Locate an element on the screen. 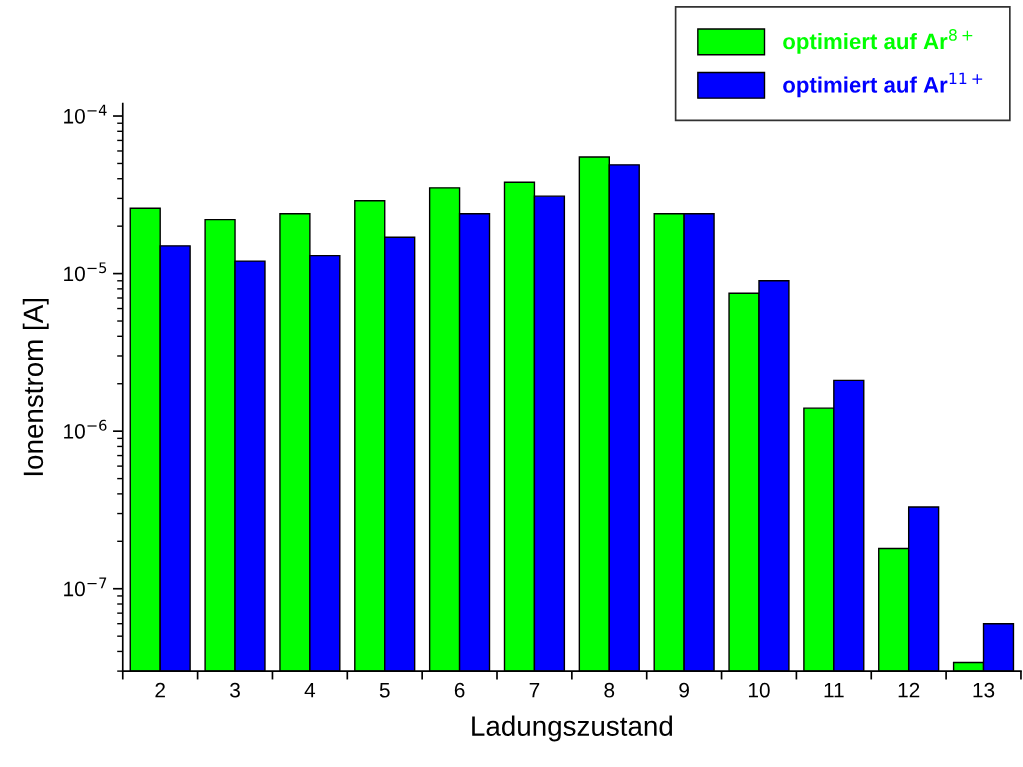 The height and width of the screenshot is (767, 1023). x-tick-label: 5 is located at coordinates (384, 690).